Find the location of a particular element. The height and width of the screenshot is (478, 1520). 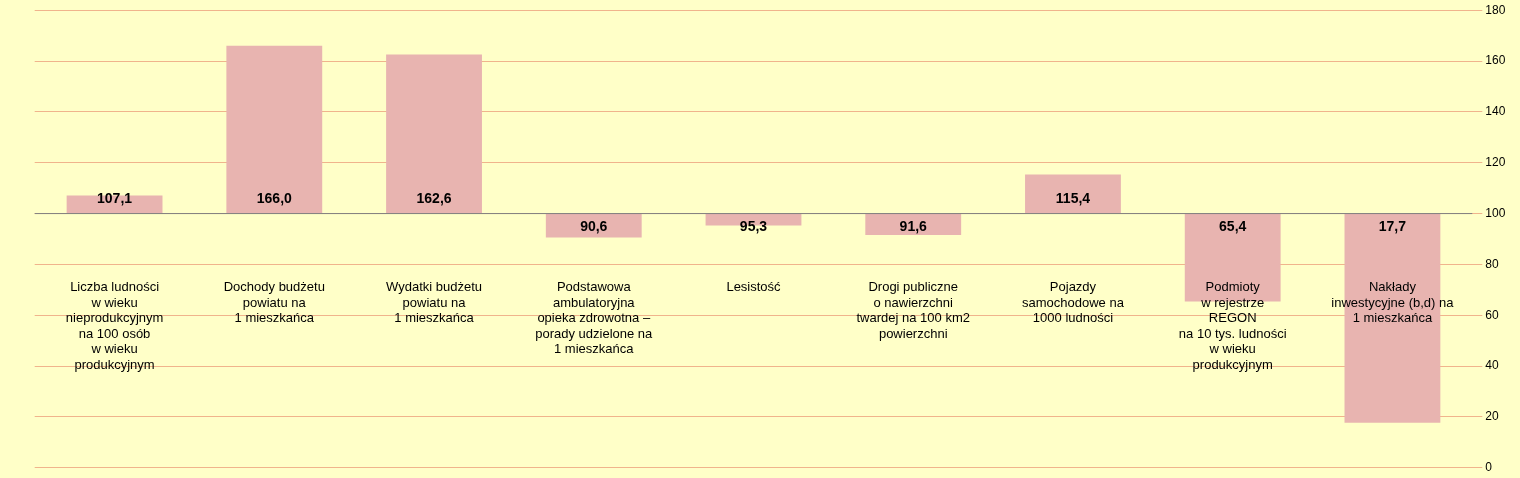

data-label: 162,6 is located at coordinates (434, 198).